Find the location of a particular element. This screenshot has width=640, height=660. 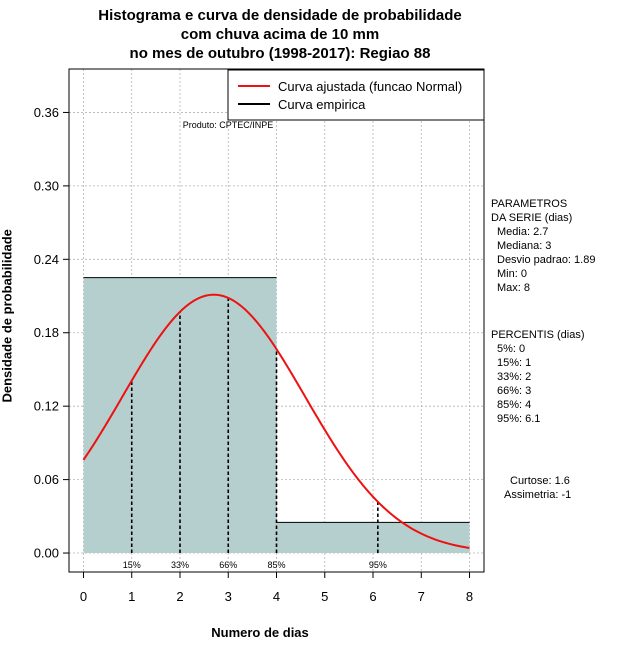

param-desvio: Desvio padrao: 1.89 is located at coordinates (546, 260).